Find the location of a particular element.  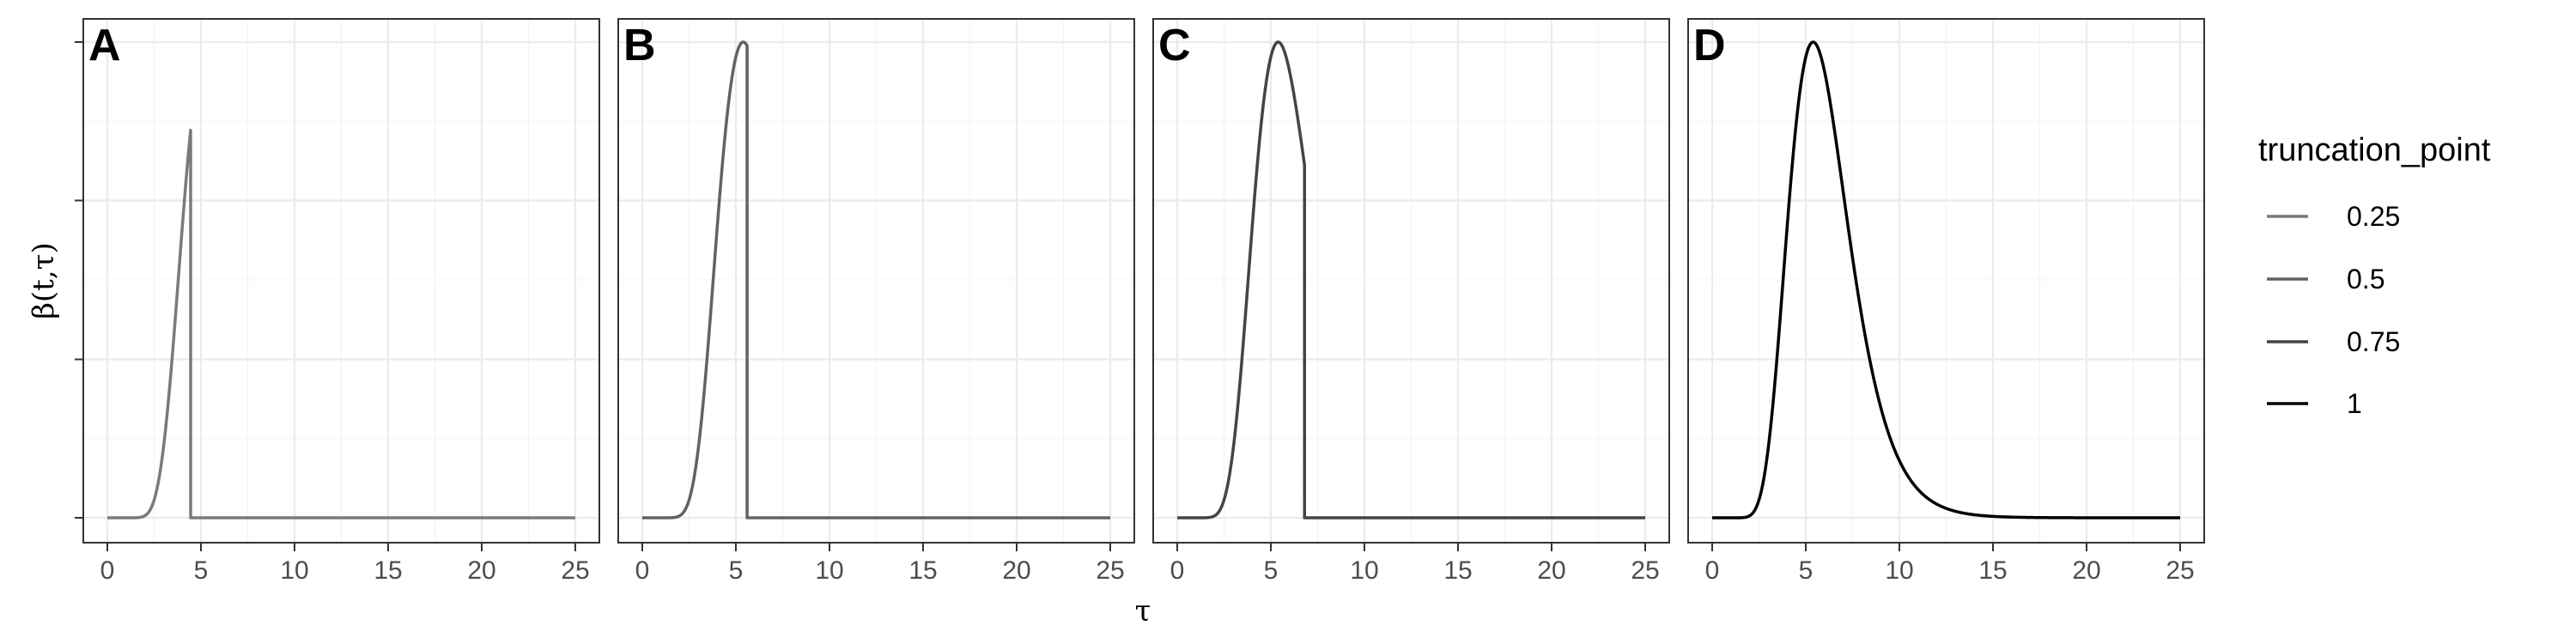

legend-label: 1 is located at coordinates (2354, 403).